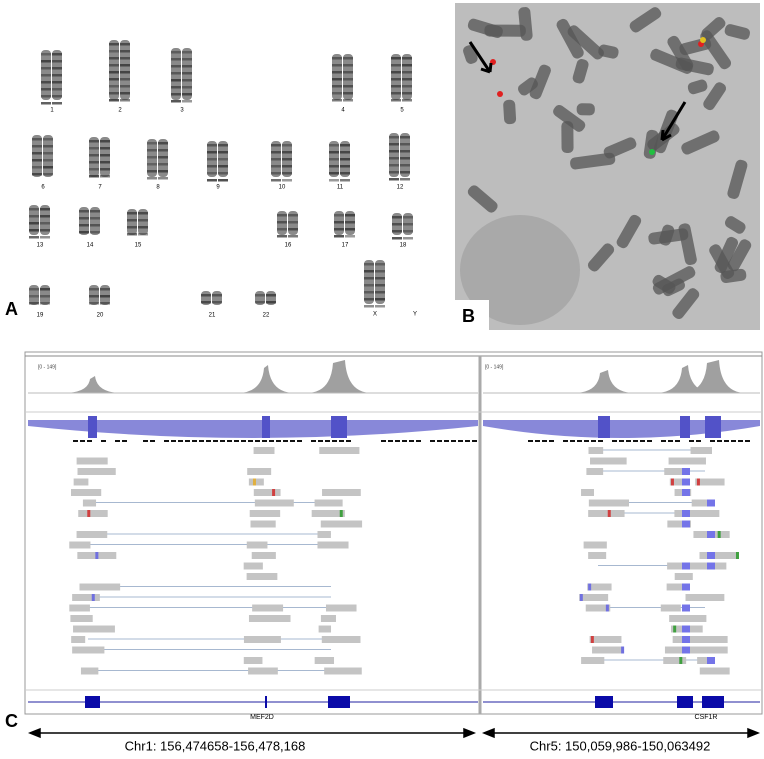 This screenshot has width=764, height=759. I want to click on chromosome-number: 13, so click(40, 246).